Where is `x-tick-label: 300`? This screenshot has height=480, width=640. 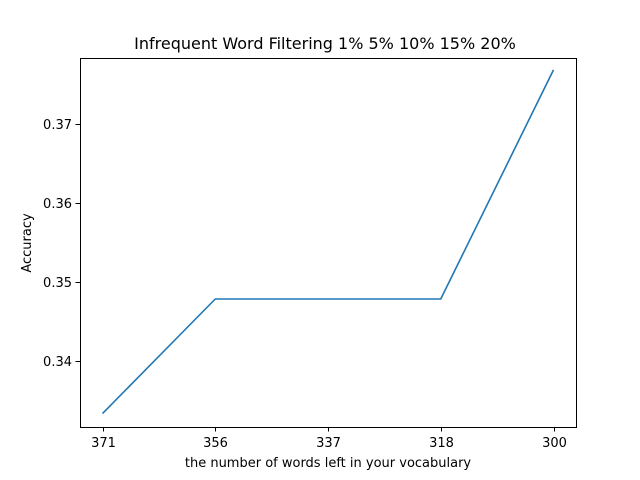 x-tick-label: 300 is located at coordinates (554, 443).